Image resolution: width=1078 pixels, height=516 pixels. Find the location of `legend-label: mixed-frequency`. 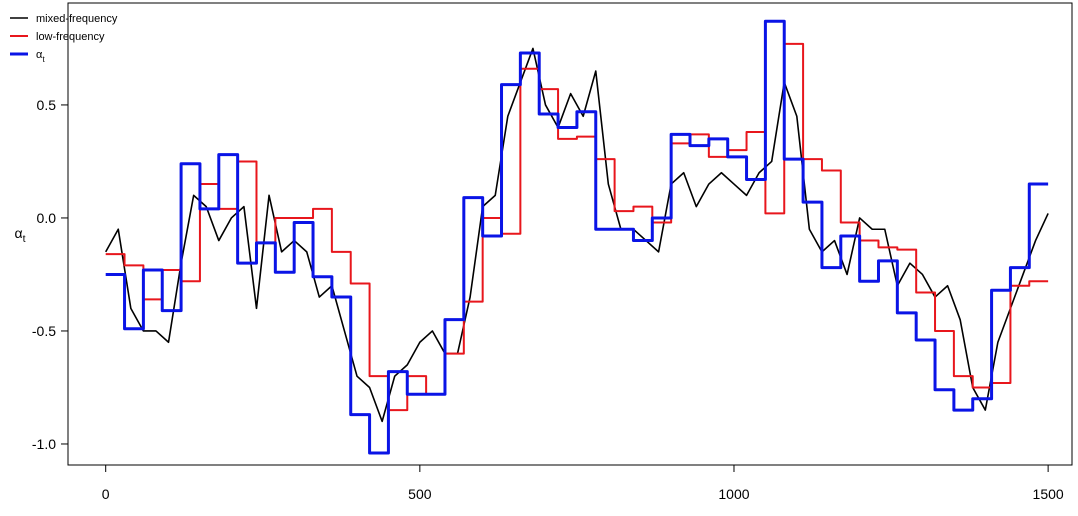

legend-label: mixed-frequency is located at coordinates (77, 19).